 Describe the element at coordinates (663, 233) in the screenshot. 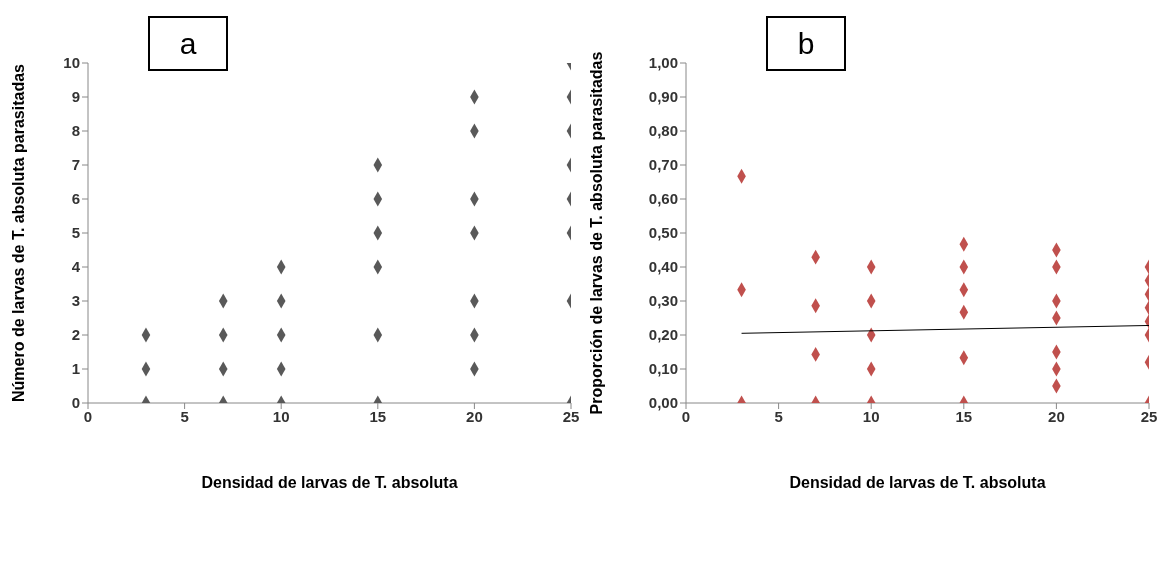

I see `y-tick-label: 0,50` at that location.